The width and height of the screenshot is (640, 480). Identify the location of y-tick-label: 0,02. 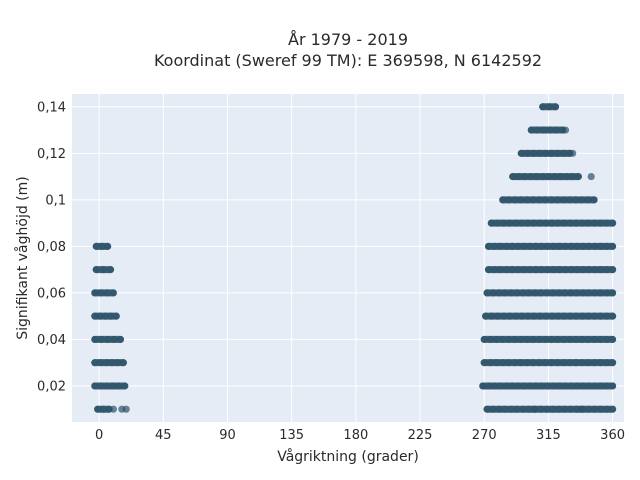
(51, 386).